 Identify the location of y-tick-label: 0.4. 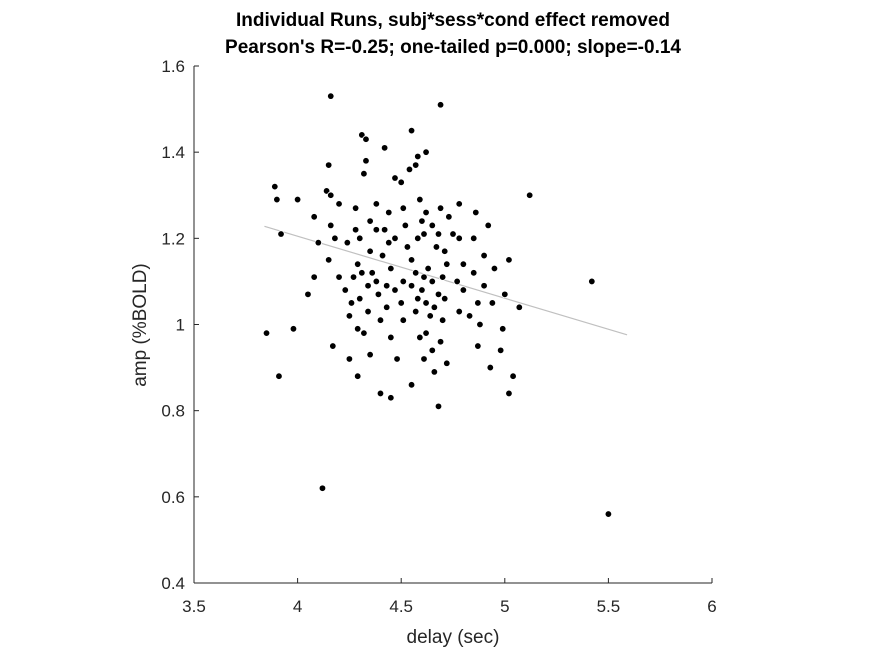
(173, 583).